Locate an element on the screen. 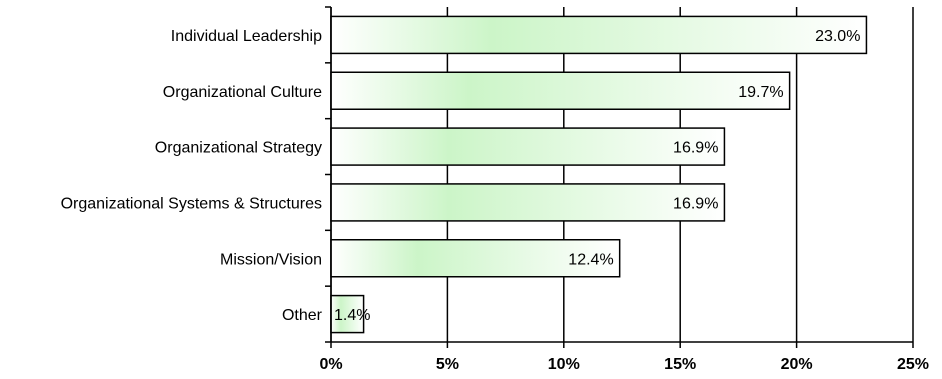 Image resolution: width=942 pixels, height=379 pixels. x-tick-label: 20% is located at coordinates (797, 364).